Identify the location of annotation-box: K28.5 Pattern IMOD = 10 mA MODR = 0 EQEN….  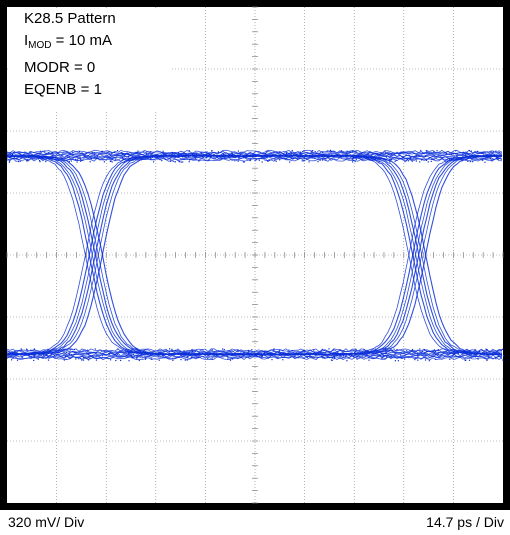
(90, 60).